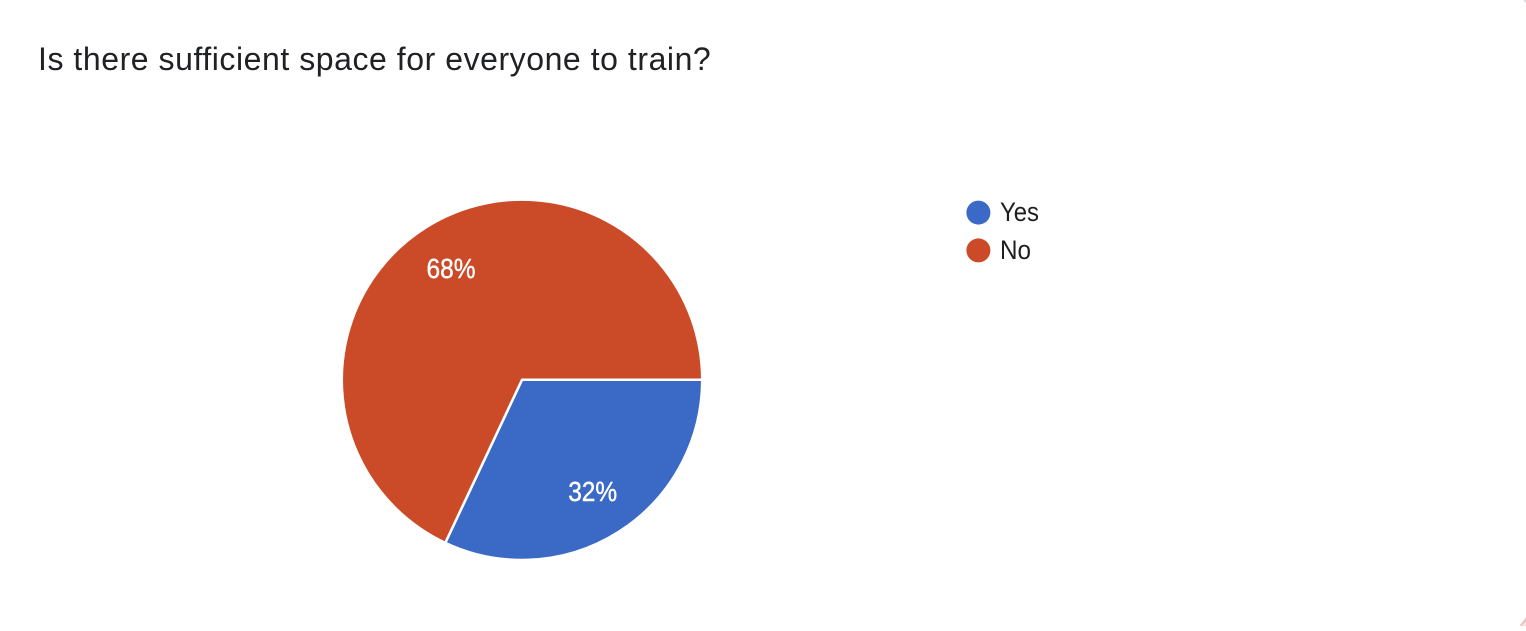 This screenshot has width=1526, height=631. Describe the element at coordinates (451, 268) in the screenshot. I see `svg-text: 68%` at that location.